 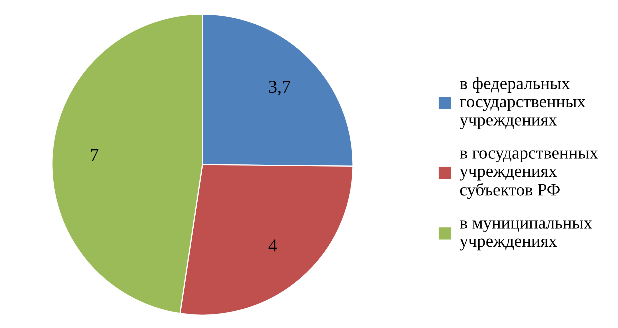 What do you see at coordinates (273, 246) in the screenshot?
I see `data-label: 4` at bounding box center [273, 246].